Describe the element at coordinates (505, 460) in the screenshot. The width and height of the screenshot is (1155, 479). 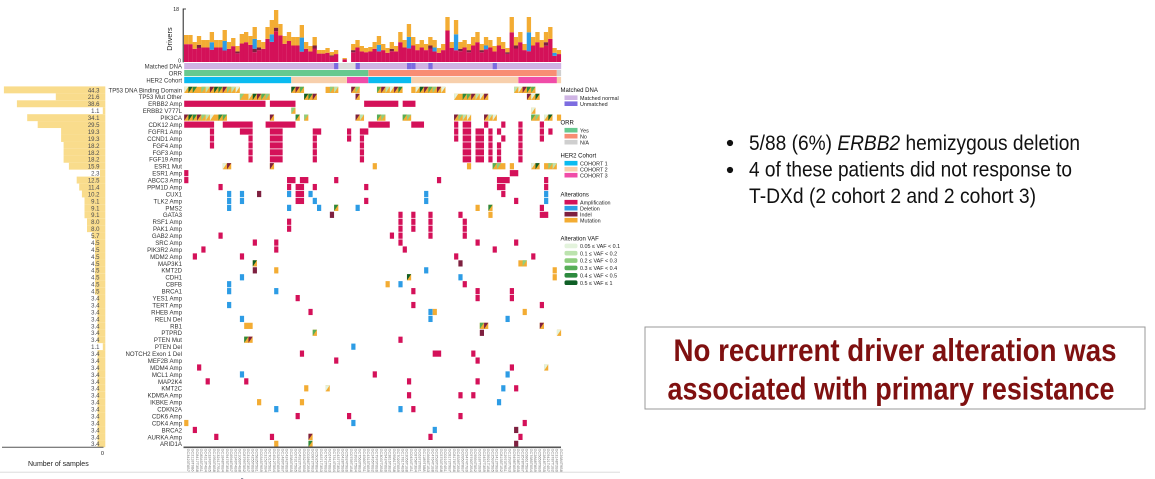
I see `svg-text: GC2973T9B1` at that location.